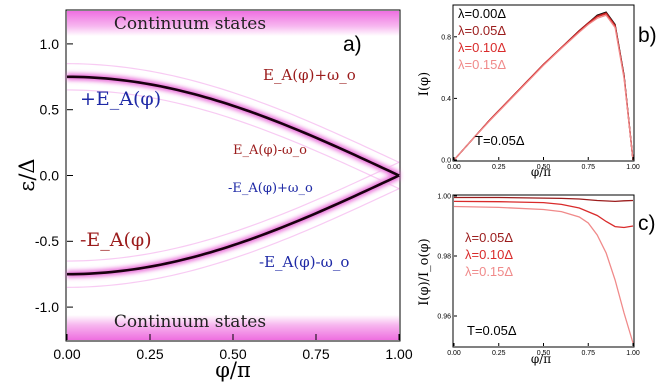 The height and width of the screenshot is (383, 663). What do you see at coordinates (444, 316) in the screenshot?
I see `panel-c-ytick-label: 0.96` at bounding box center [444, 316].